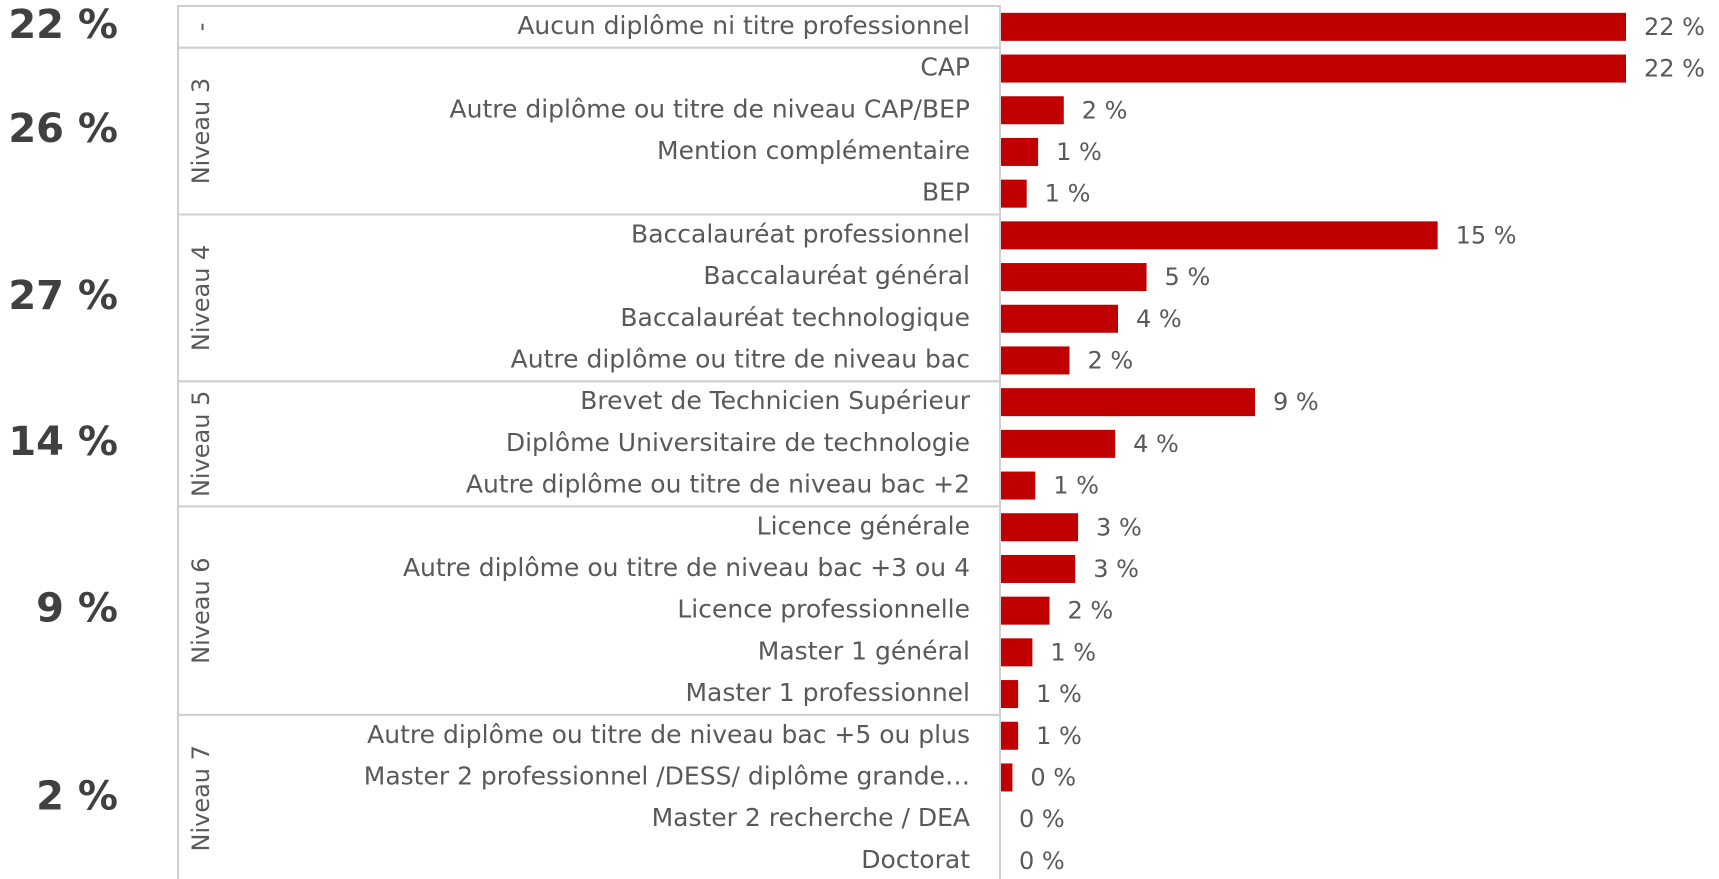 The width and height of the screenshot is (1719, 879). Describe the element at coordinates (775, 400) in the screenshot. I see `category-label: Brevet de Technicien Supérieur` at that location.